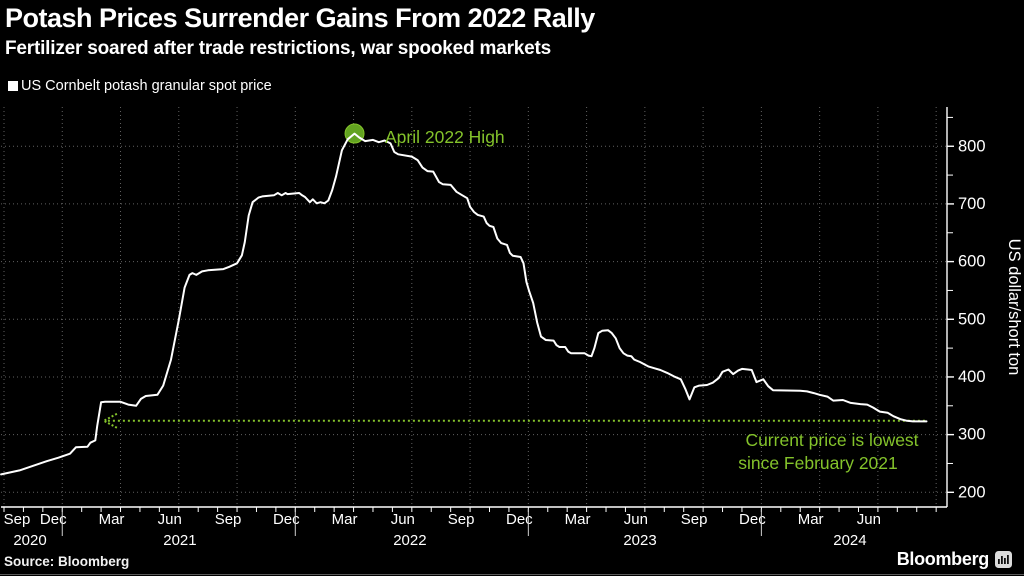  I want to click on bloomberg-brand: Bloomberg, so click(954, 559).